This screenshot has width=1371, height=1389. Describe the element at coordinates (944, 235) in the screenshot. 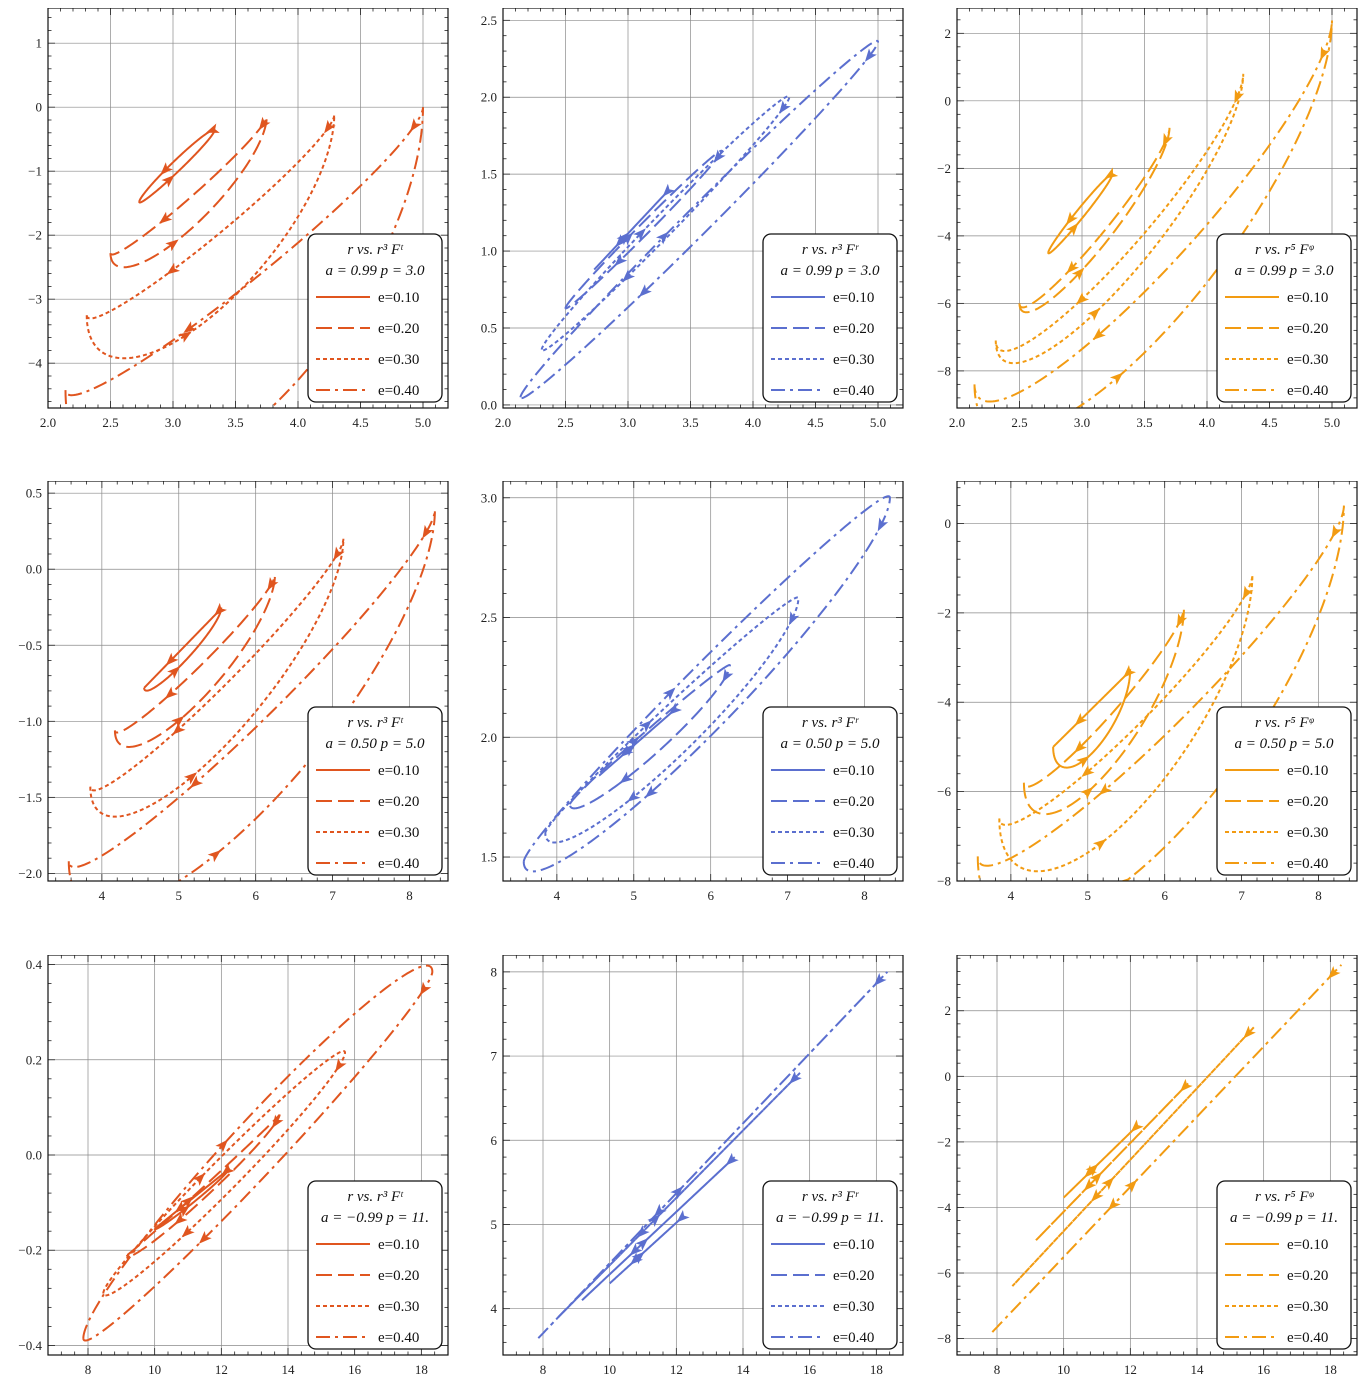

I see `y-tick-label: −4` at that location.